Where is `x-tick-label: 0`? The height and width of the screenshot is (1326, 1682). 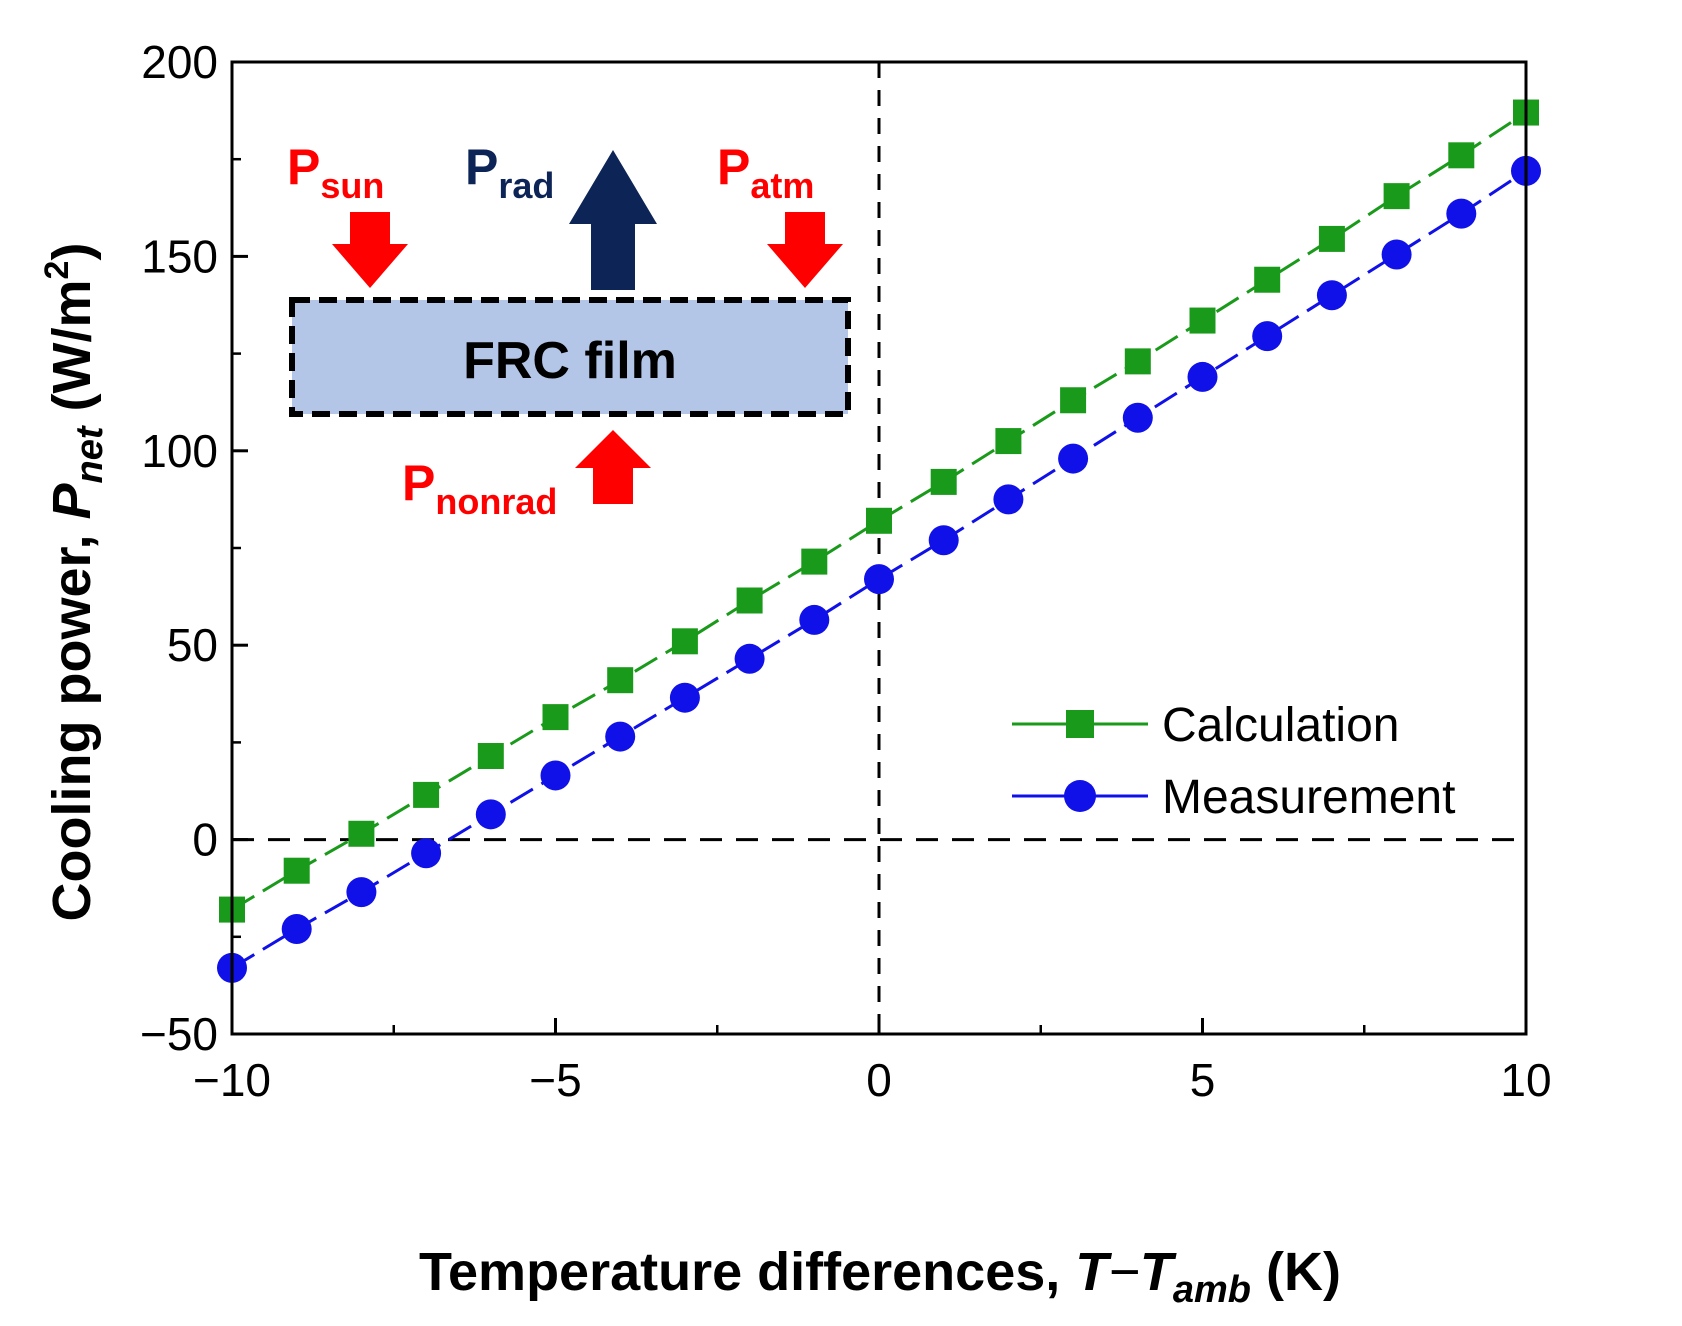
x-tick-label: 0 is located at coordinates (879, 1080).